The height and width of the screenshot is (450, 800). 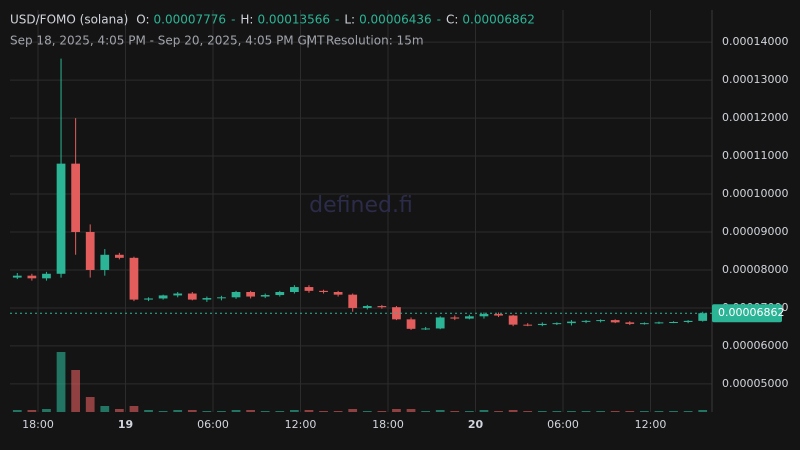 What do you see at coordinates (375, 41) in the screenshot?
I see `resolution: Resolution: 15m` at bounding box center [375, 41].